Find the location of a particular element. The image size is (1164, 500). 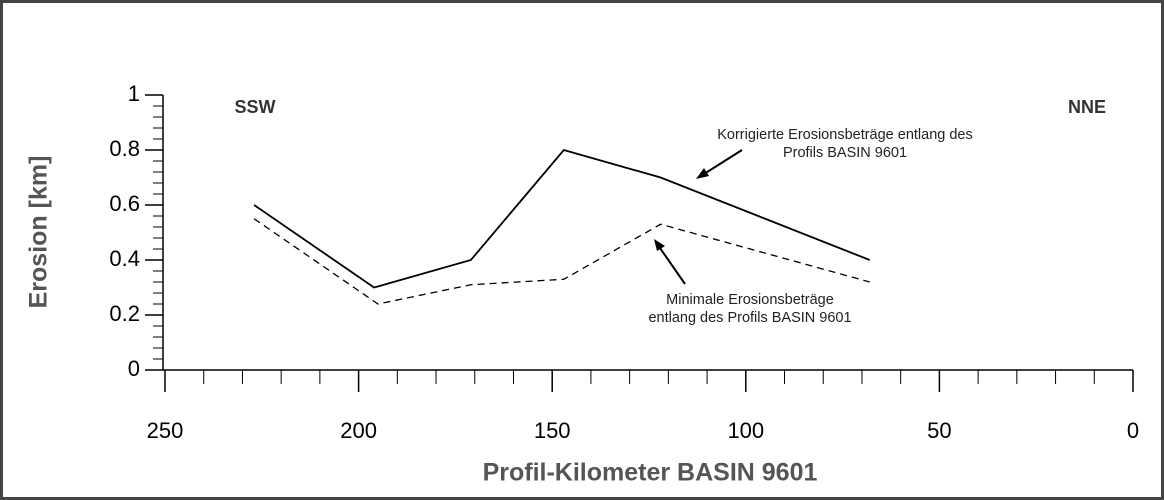

y-tick-label: 0.6 is located at coordinates (124, 203).